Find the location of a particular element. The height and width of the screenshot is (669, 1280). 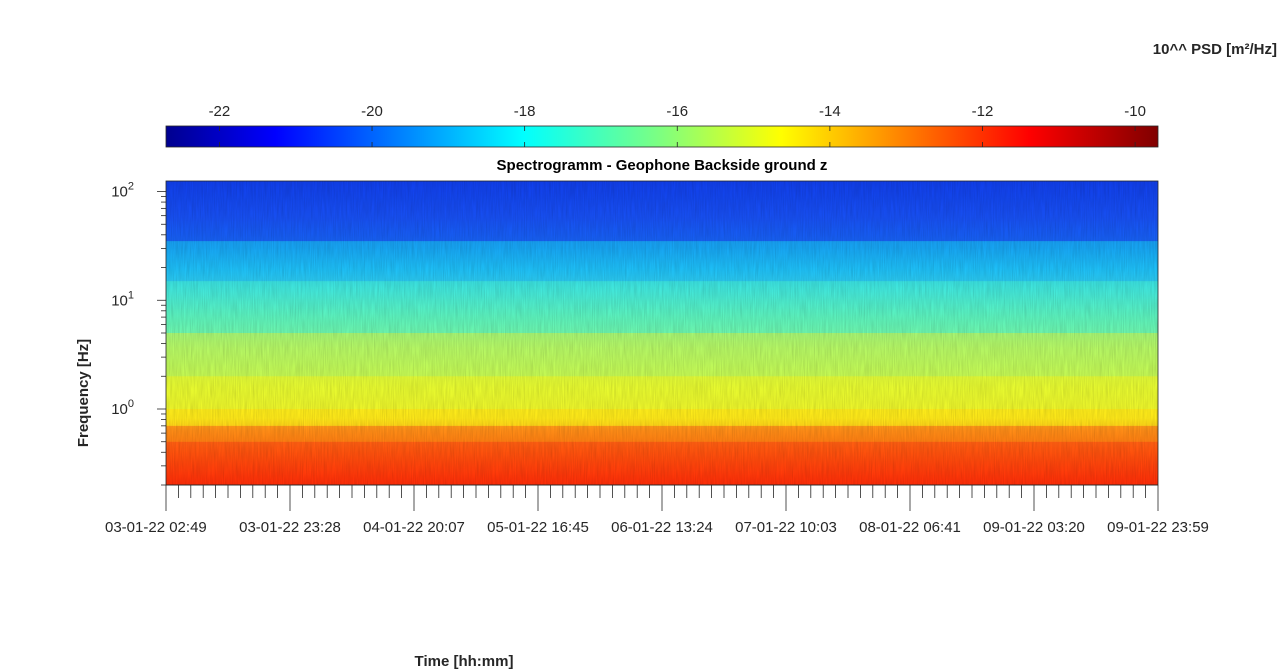

x-tick-label: 04-01-22 20:07 is located at coordinates (414, 527).